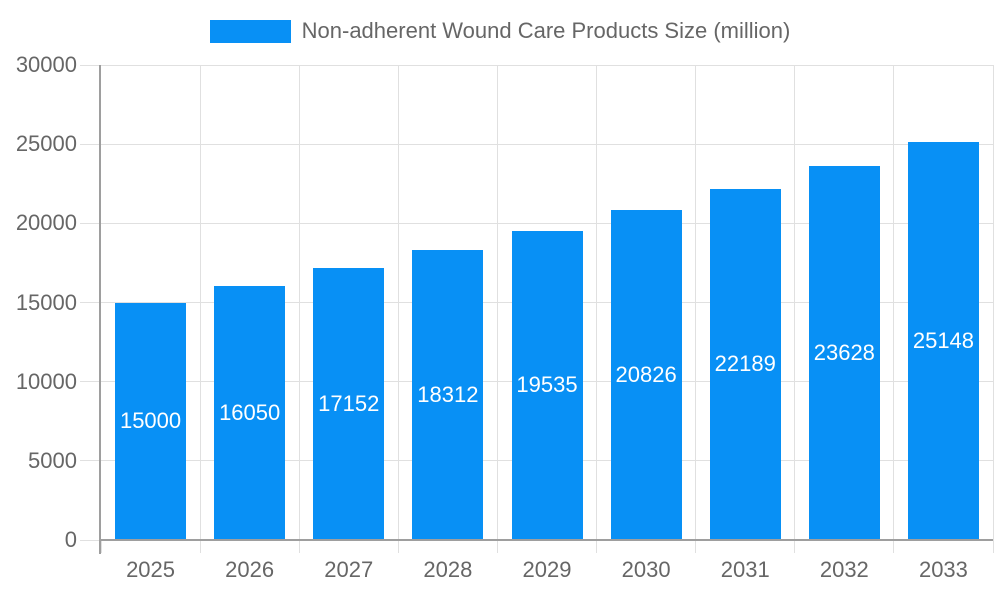  Describe the element at coordinates (546, 540) in the screenshot. I see `x-axis-line` at that location.